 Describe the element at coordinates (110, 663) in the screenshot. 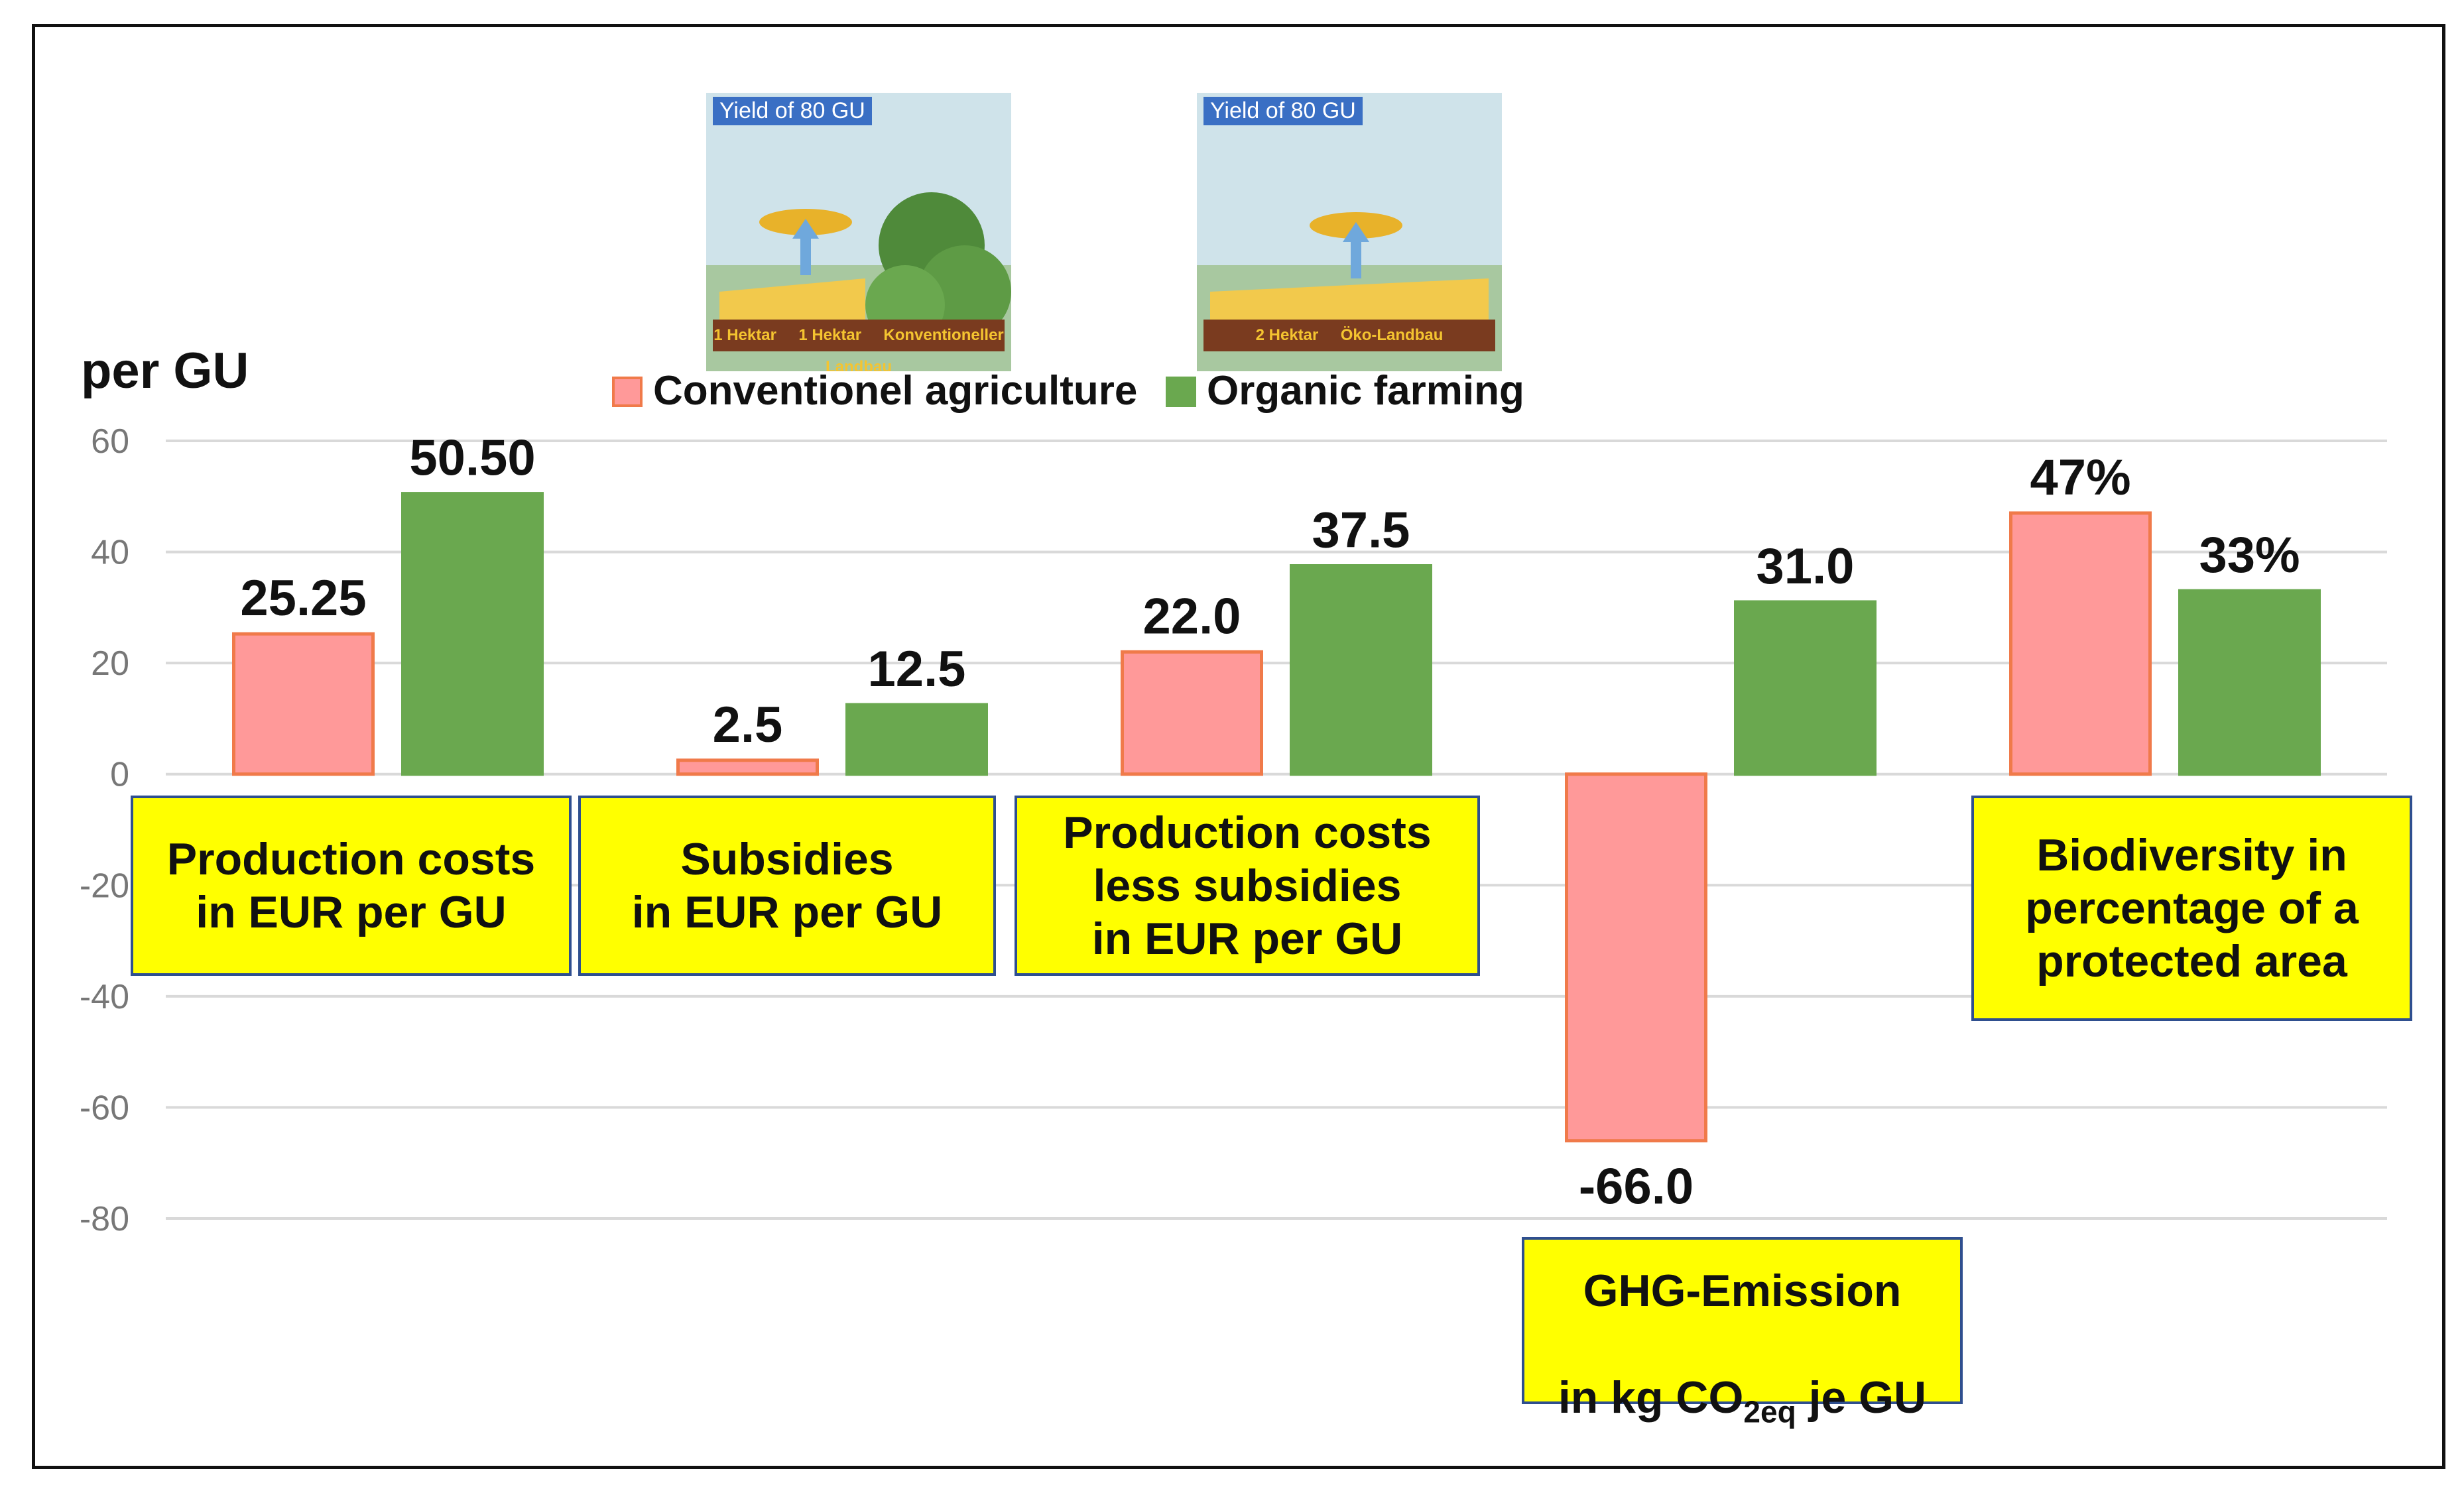

I see `y-tick-label: 20` at that location.